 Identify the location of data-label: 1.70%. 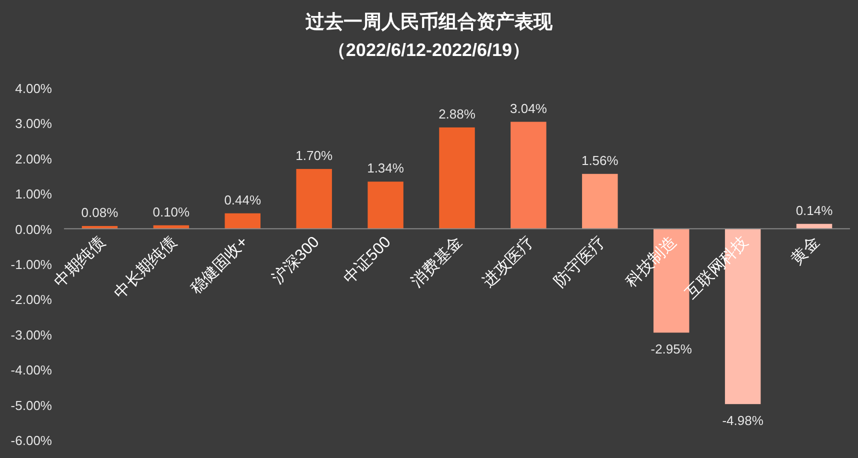
(314, 155).